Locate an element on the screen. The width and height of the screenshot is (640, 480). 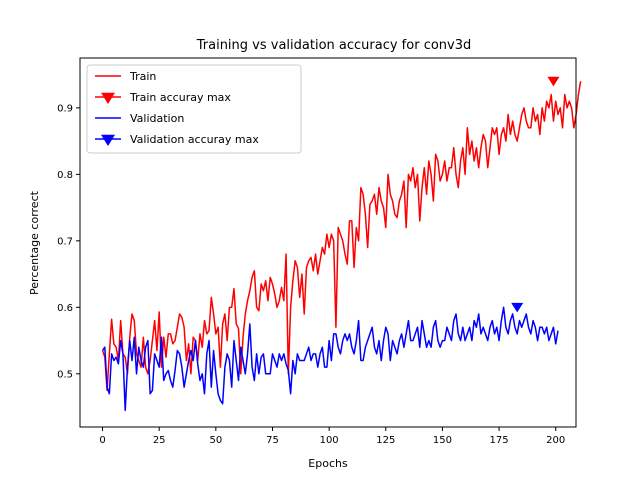
x-tick-label: 100 is located at coordinates (329, 440).